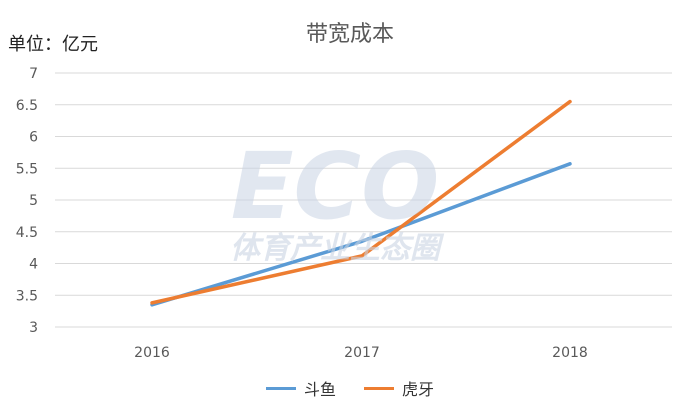 This screenshot has width=700, height=420. I want to click on y-tick-label: 3, so click(33, 328).